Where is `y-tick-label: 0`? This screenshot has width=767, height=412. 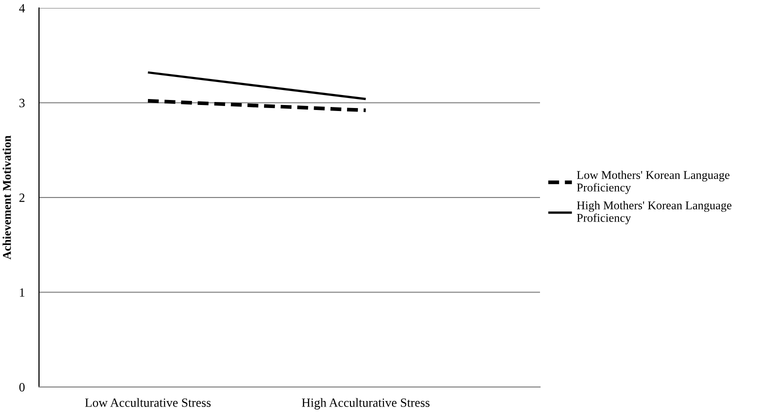
y-tick-label: 0 is located at coordinates (22, 387).